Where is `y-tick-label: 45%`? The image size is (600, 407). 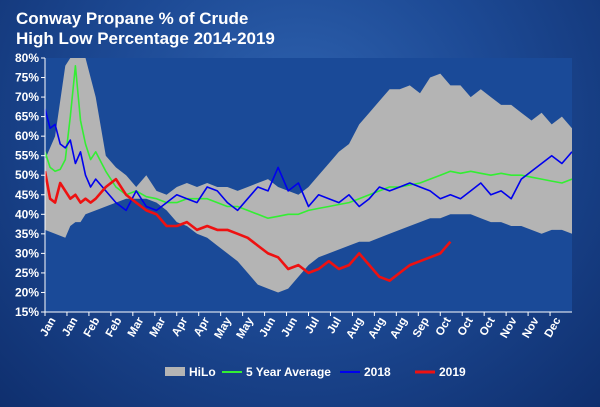
y-tick-label: 45% is located at coordinates (27, 195).